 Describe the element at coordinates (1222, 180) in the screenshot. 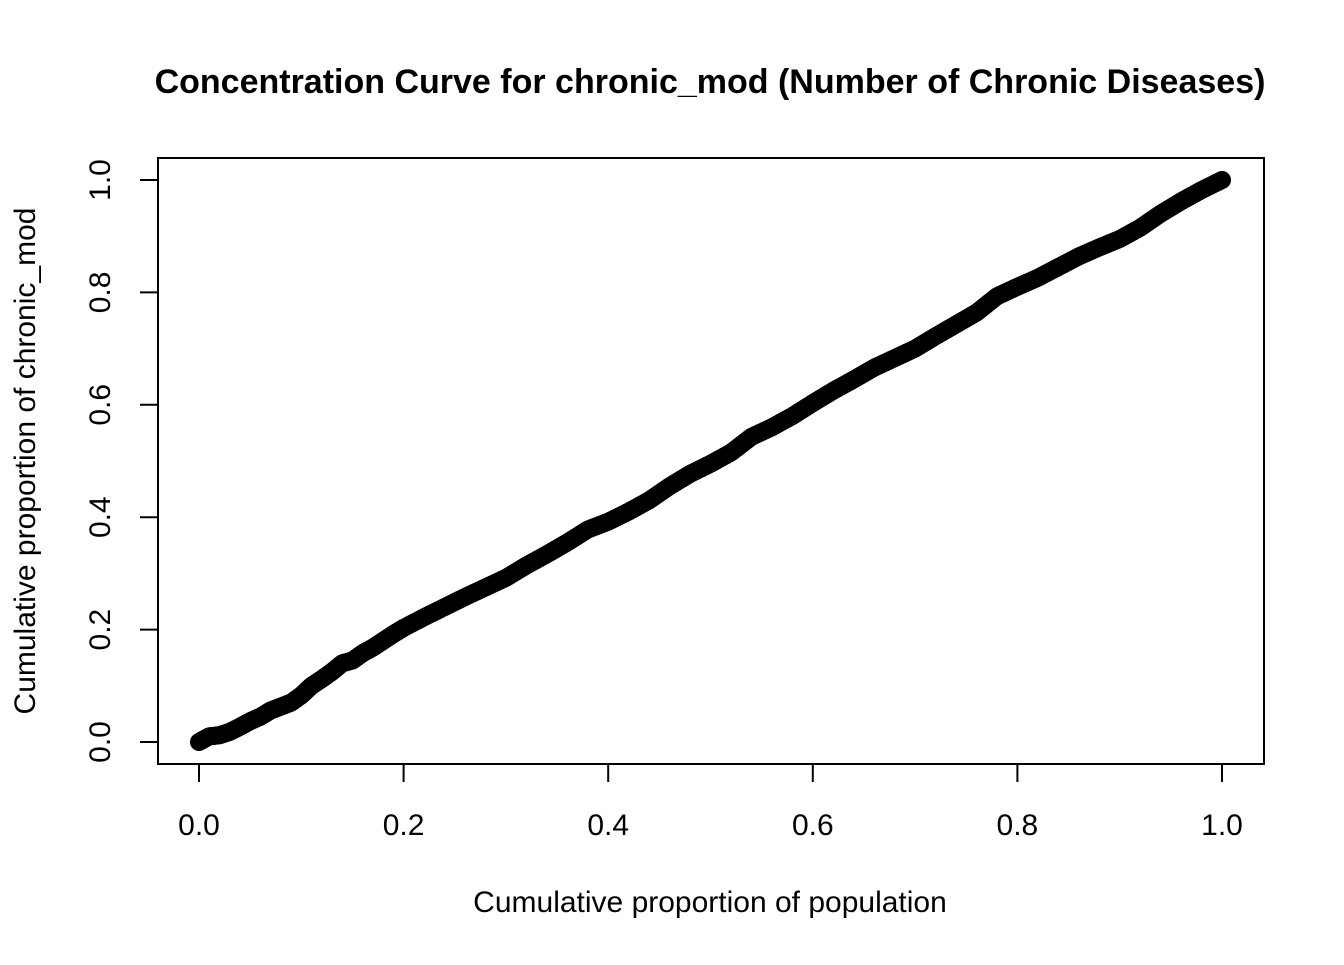

I see `data-point` at that location.